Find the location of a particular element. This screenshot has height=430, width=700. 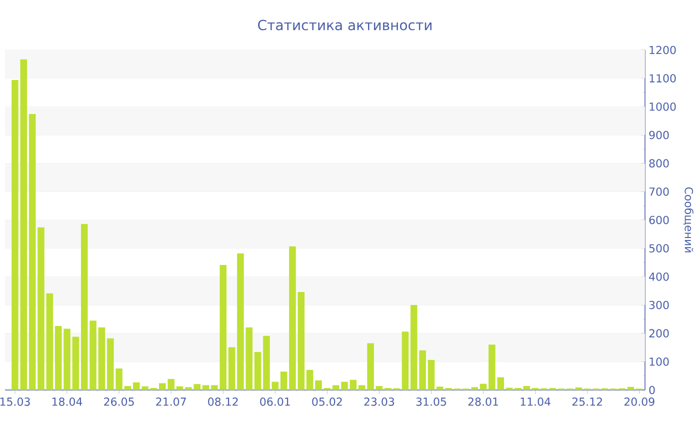

y-tick-label: 1100 is located at coordinates (663, 78).